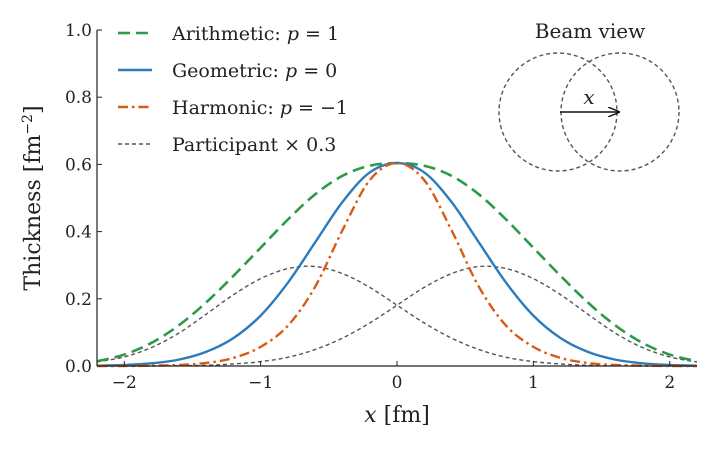 This screenshot has width=725, height=457. Describe the element at coordinates (124, 383) in the screenshot. I see `x-tick-label: −2` at that location.